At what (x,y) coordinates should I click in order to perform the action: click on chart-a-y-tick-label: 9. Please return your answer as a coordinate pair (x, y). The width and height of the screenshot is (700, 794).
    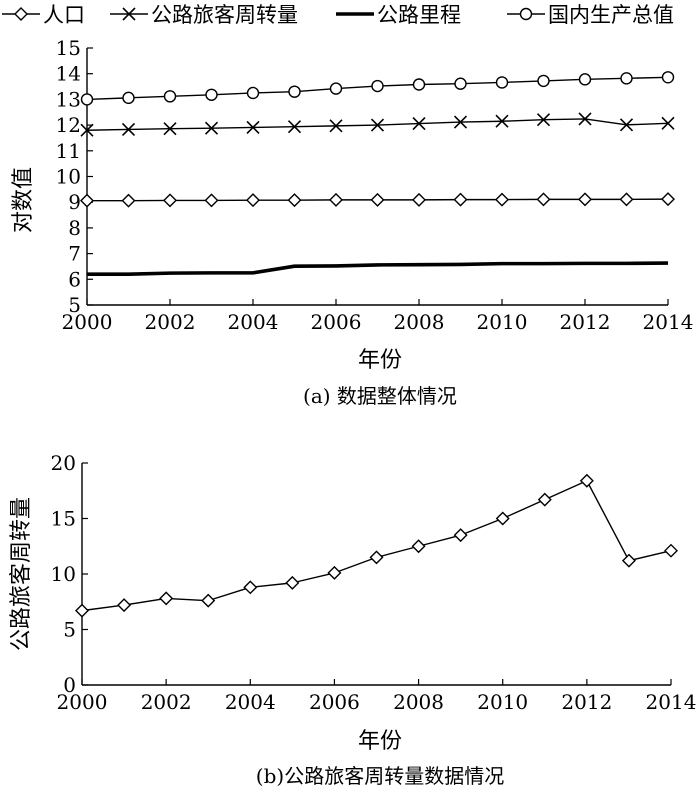
    Looking at the image, I should click on (74, 202).